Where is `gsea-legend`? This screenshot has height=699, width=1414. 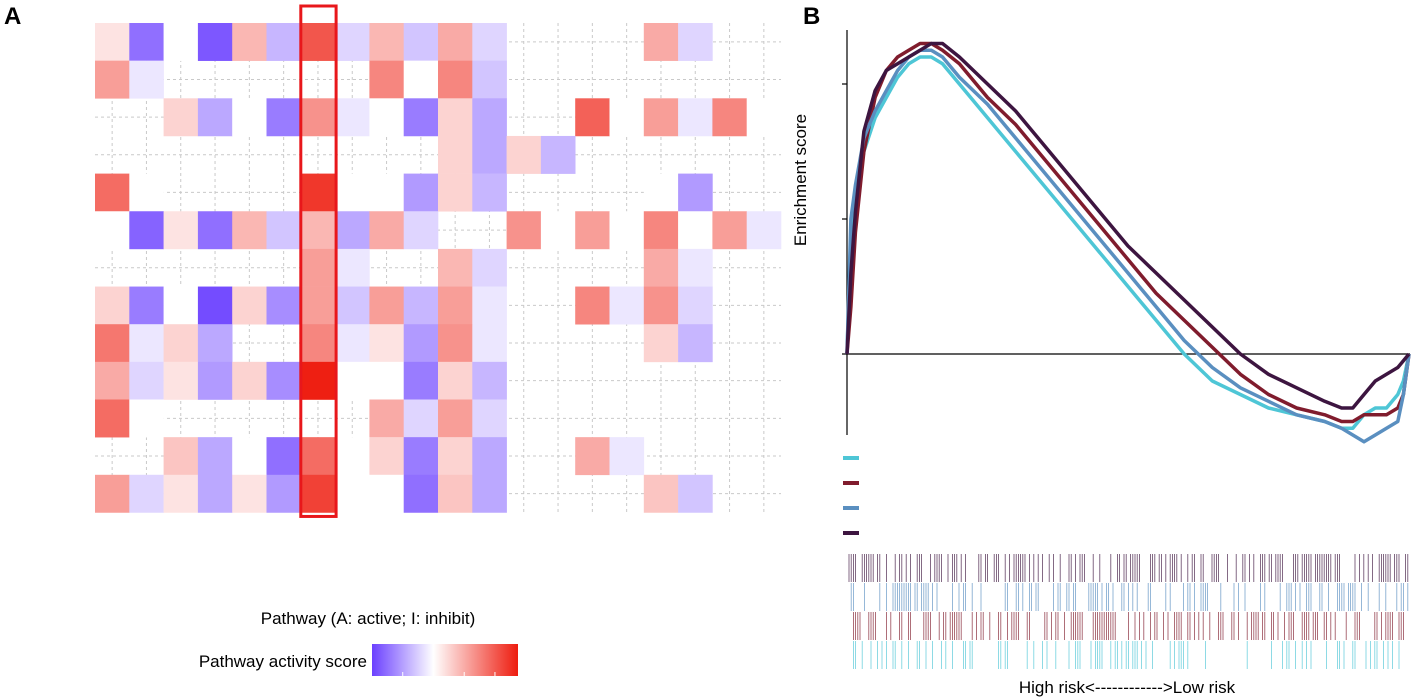 gsea-legend is located at coordinates (851, 495).